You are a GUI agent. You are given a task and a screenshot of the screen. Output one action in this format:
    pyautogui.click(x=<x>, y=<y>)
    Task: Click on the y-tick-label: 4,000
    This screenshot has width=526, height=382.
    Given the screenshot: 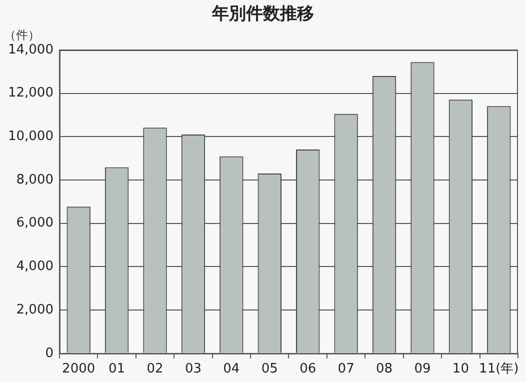 What is the action you would take?
    pyautogui.click(x=35, y=266)
    